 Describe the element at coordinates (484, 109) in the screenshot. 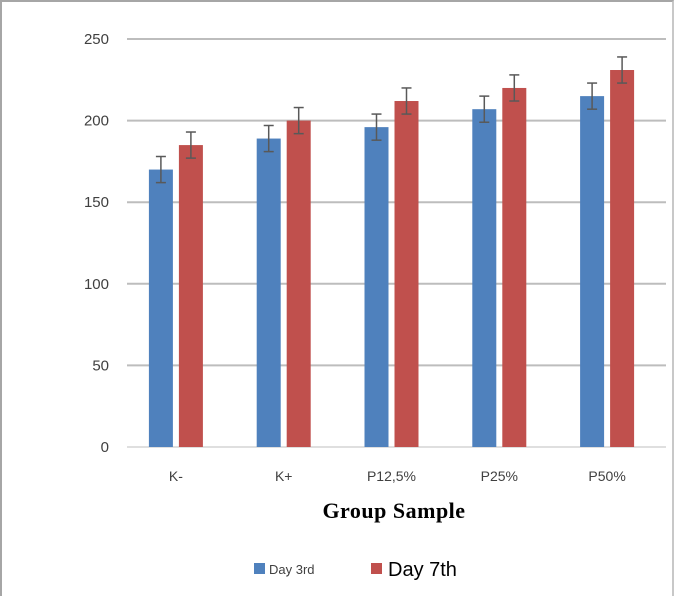

I see `error-bar-day-3rd-p25` at that location.